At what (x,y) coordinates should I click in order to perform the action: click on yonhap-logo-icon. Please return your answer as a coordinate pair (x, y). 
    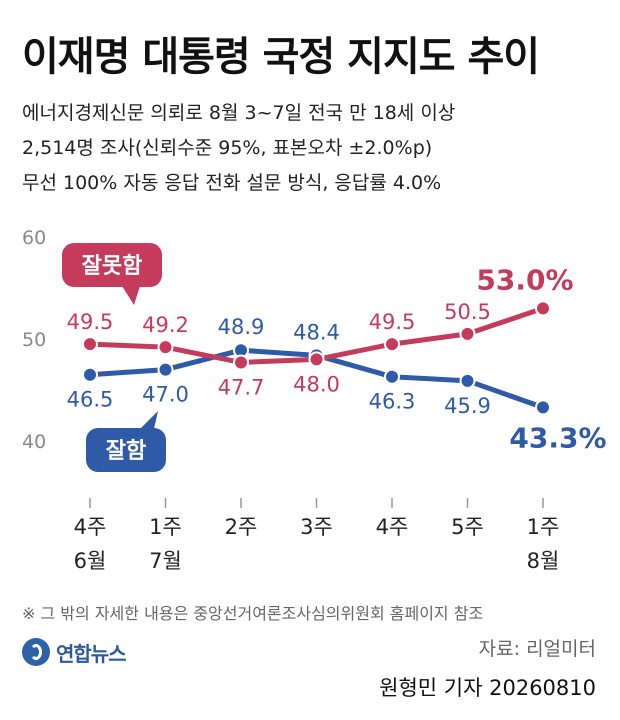
    Looking at the image, I should click on (36, 652).